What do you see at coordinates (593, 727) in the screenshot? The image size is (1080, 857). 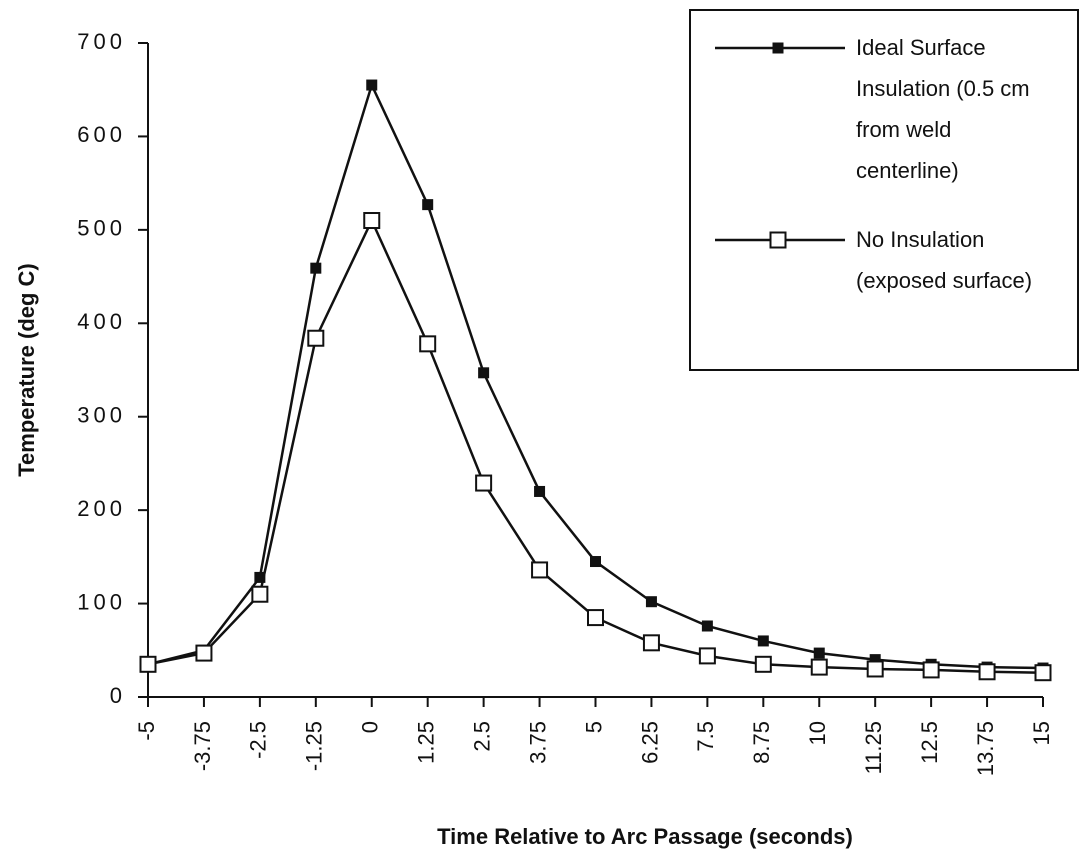 I see `x-tick-label: 5` at bounding box center [593, 727].